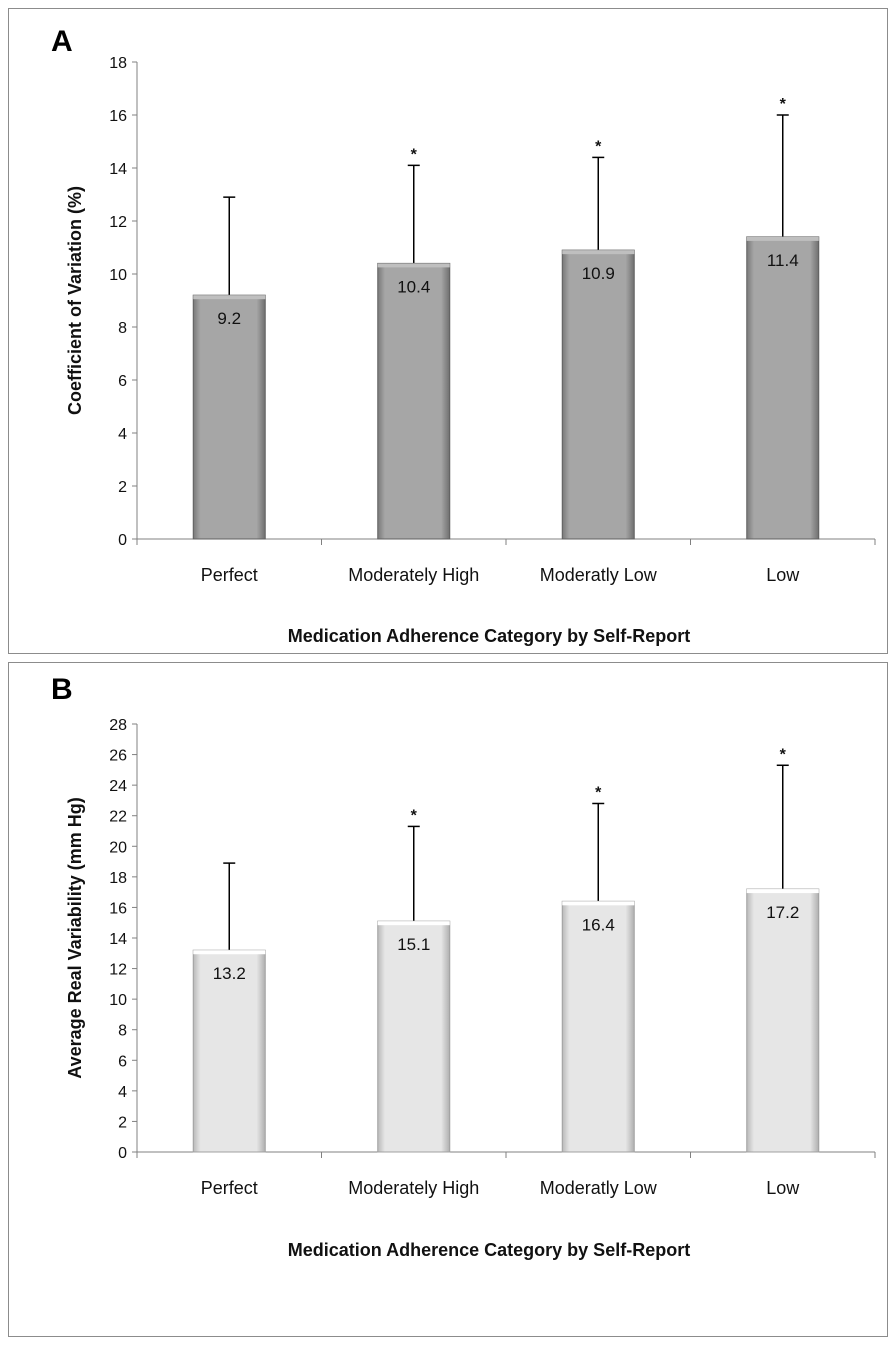  What do you see at coordinates (413, 1188) in the screenshot?
I see `category-label-b-1: Moderately High` at bounding box center [413, 1188].